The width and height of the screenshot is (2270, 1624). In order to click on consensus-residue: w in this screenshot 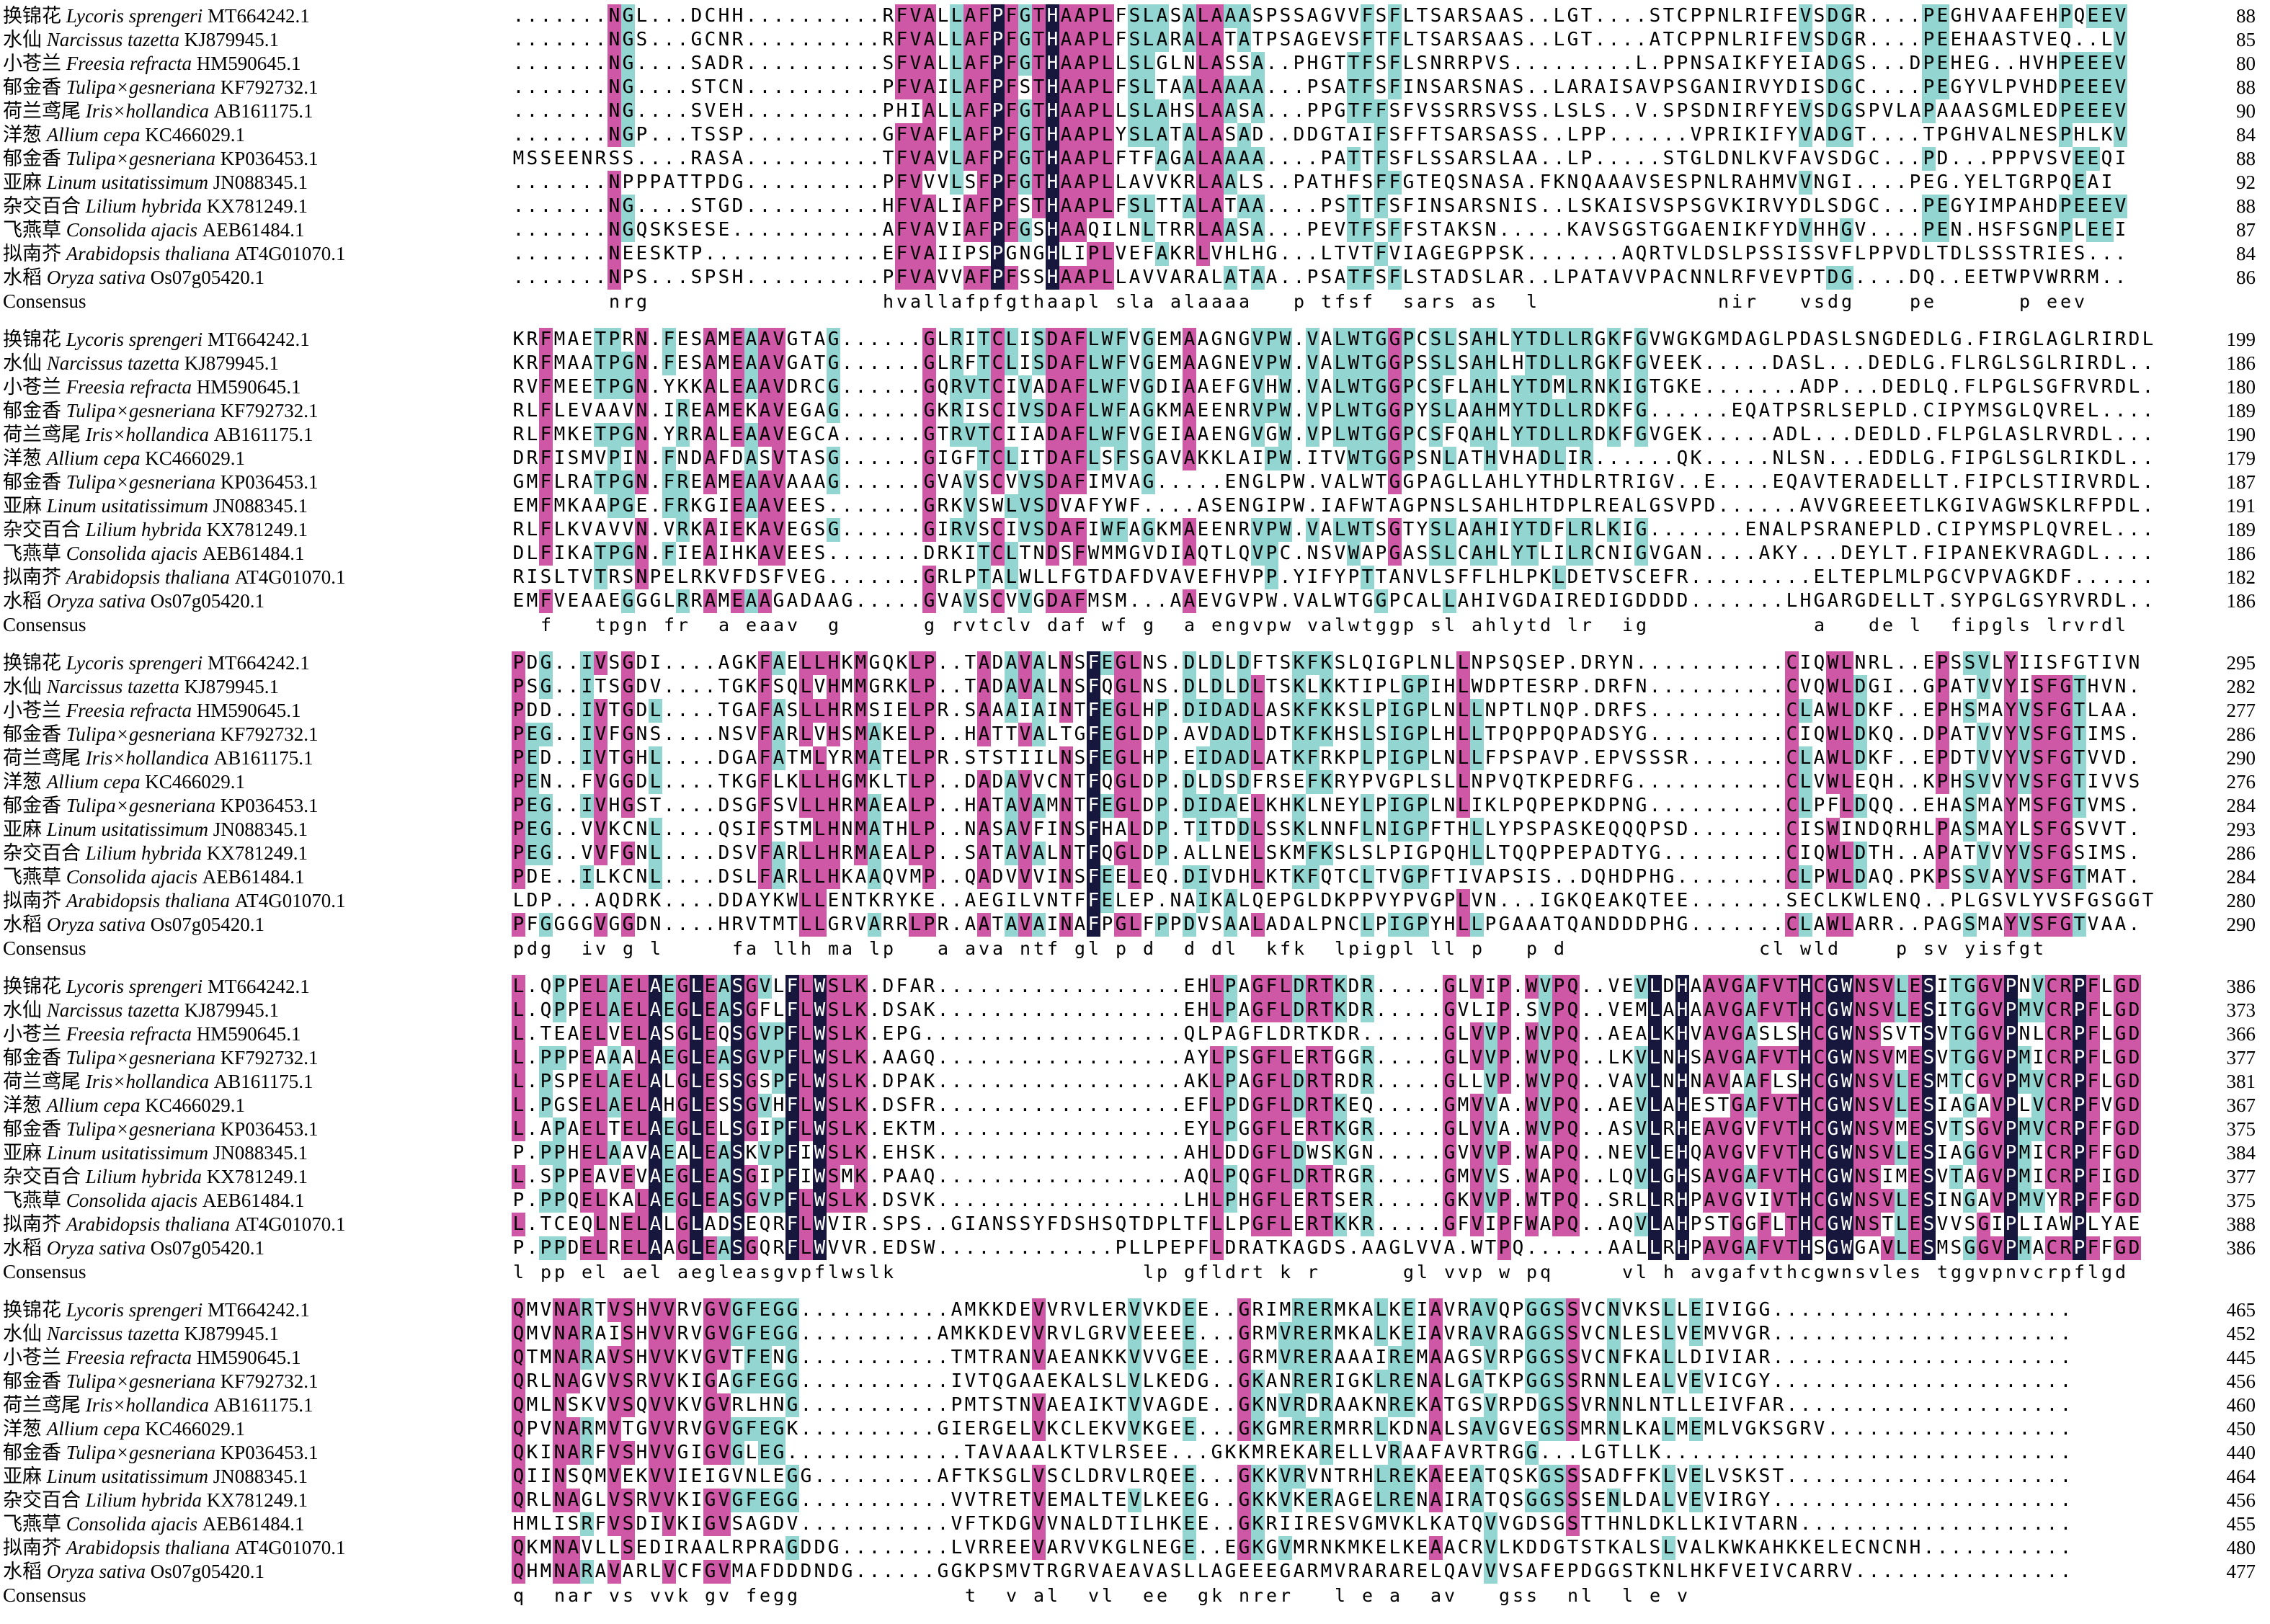, I will do `click(1354, 625)`.